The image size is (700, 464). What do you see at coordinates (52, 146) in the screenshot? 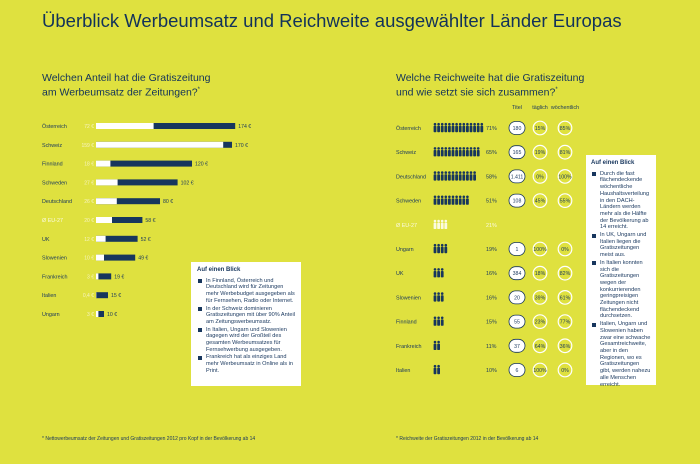
I see `bar-category-label: Schweiz` at bounding box center [52, 146].